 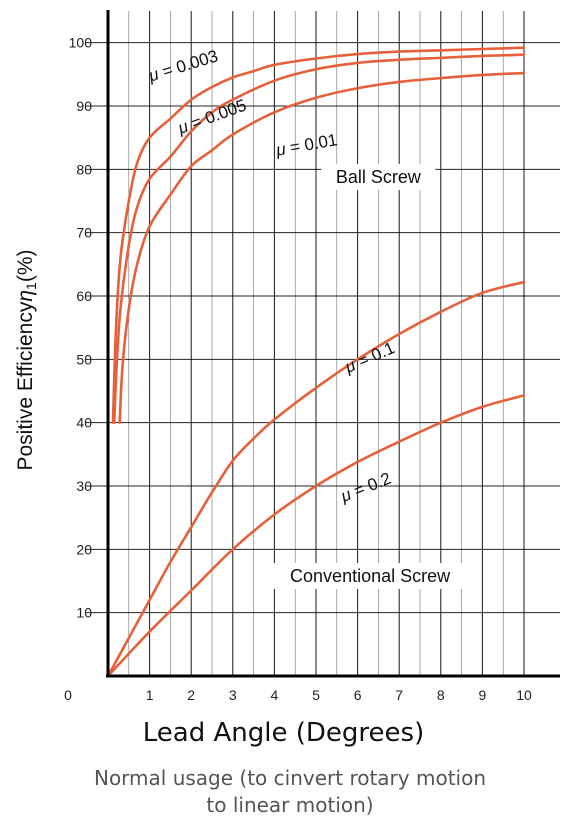 What do you see at coordinates (283, 733) in the screenshot?
I see `x-axis-label: Lead Angle (Degrees)` at bounding box center [283, 733].